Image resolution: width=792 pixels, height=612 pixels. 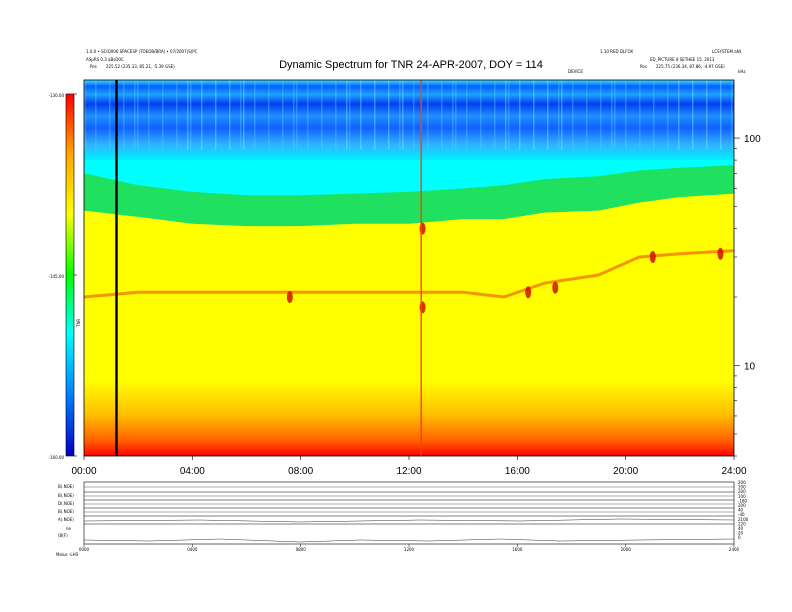 What do you see at coordinates (741, 71) in the screenshot?
I see `frequency-unit-label: kHz` at bounding box center [741, 71].